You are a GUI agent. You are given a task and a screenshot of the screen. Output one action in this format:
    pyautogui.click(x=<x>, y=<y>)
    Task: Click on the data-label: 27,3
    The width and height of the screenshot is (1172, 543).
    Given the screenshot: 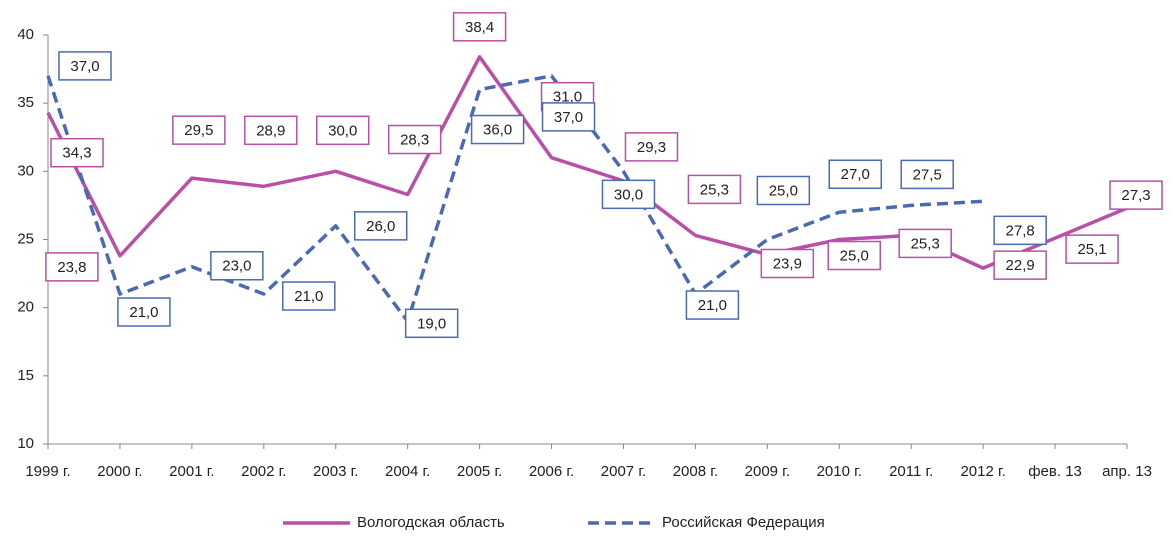 What is the action you would take?
    pyautogui.click(x=1135, y=195)
    